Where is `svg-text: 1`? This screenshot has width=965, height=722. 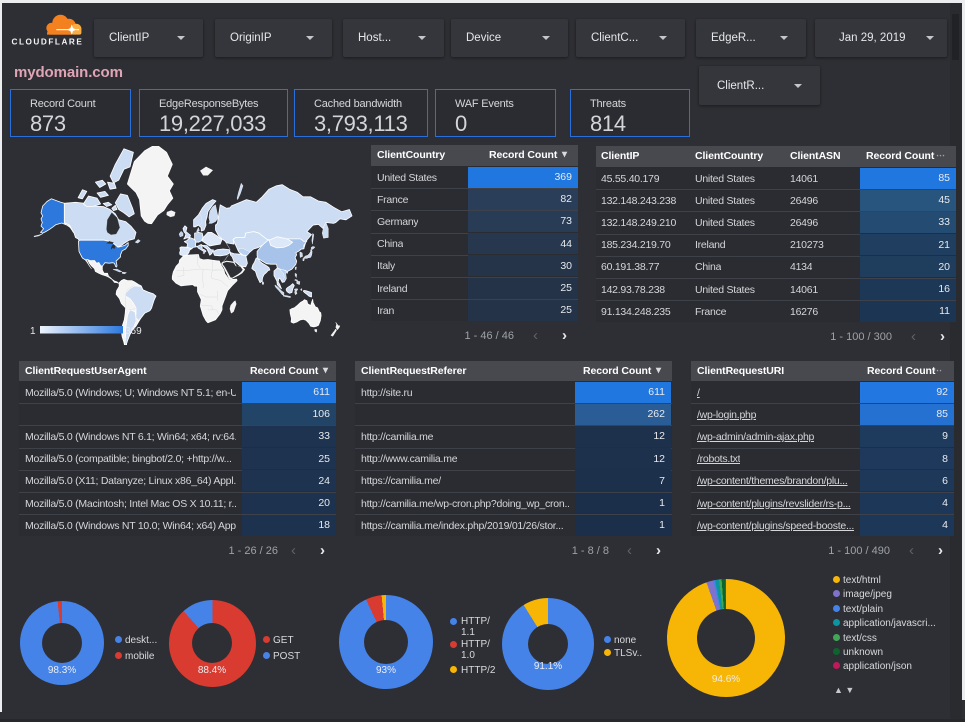 svg-text: 1 is located at coordinates (33, 331).